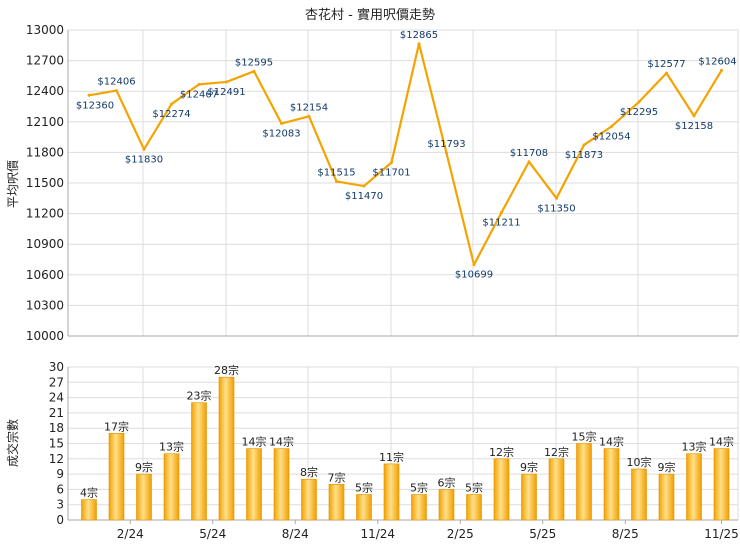 The width and height of the screenshot is (740, 550). I want to click on price-data-label: $12054, so click(611, 136).